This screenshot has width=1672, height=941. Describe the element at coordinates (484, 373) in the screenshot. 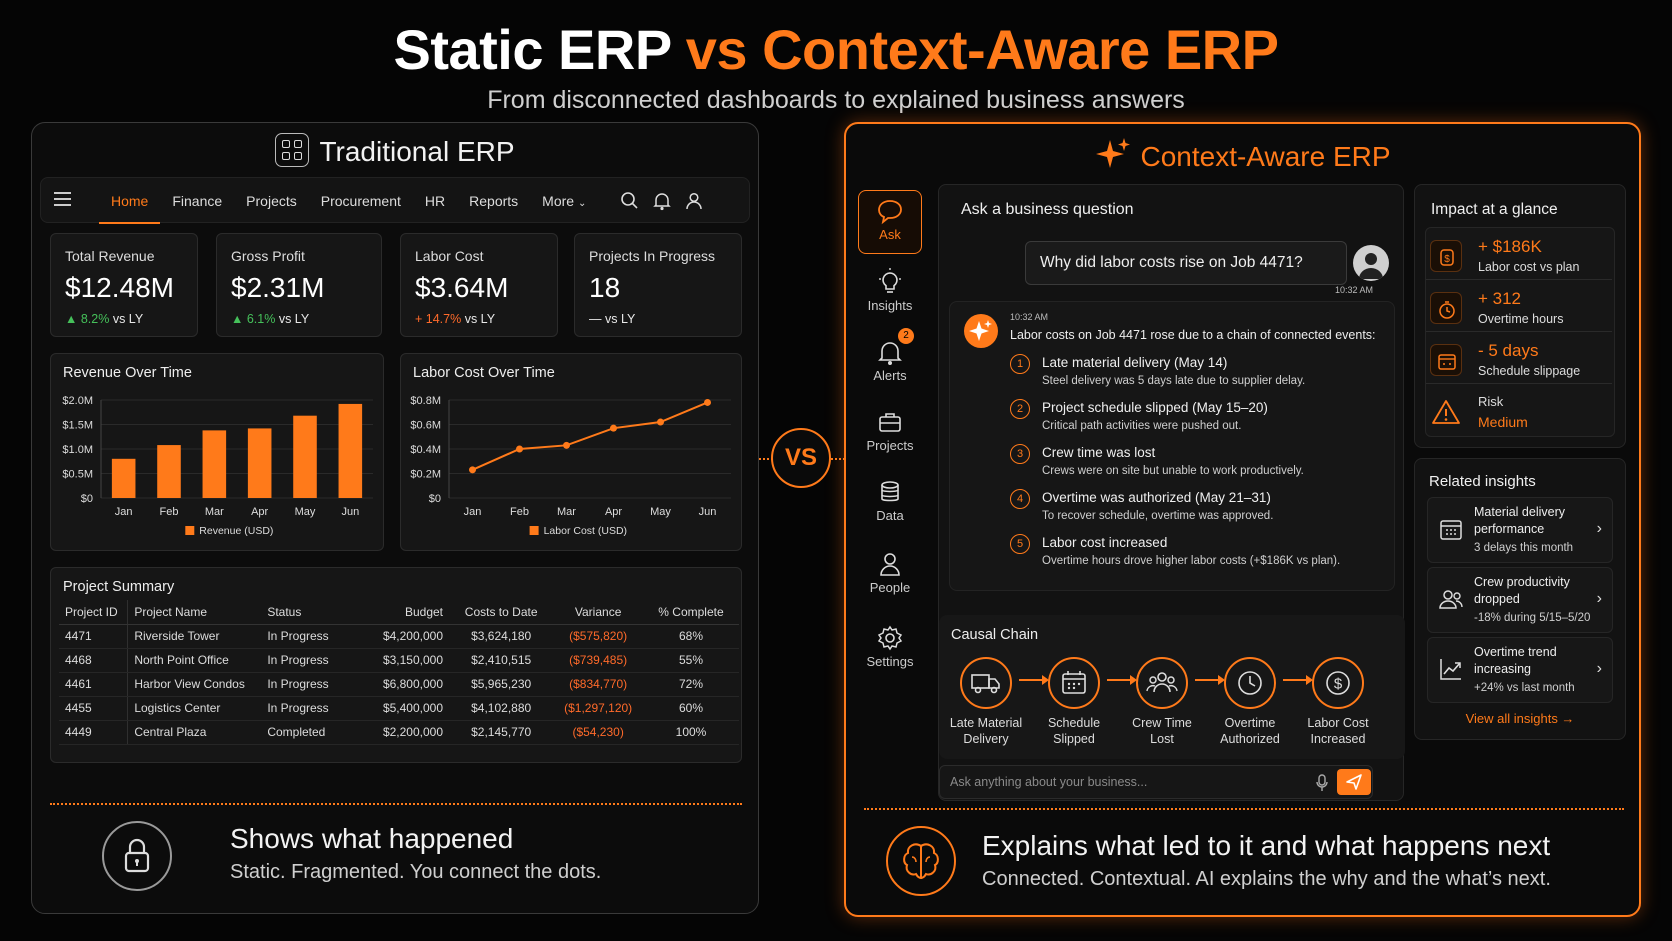

I see `chart-title: Labor Cost Over Time` at that location.